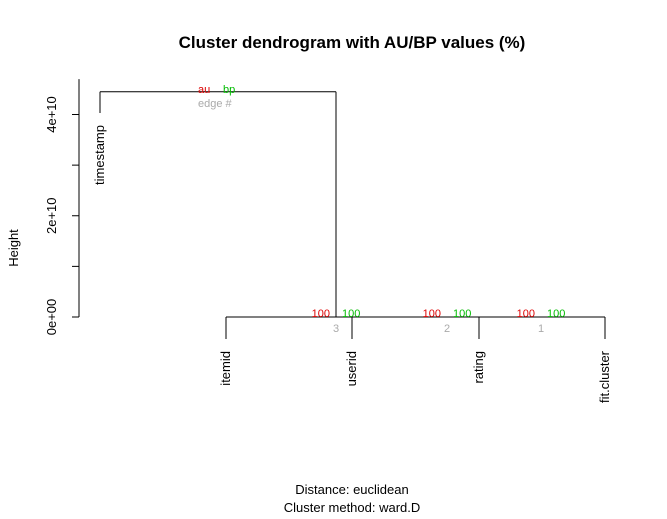 The width and height of the screenshot is (667, 519). What do you see at coordinates (432, 314) in the screenshot?
I see `au-value-2: 100` at bounding box center [432, 314].